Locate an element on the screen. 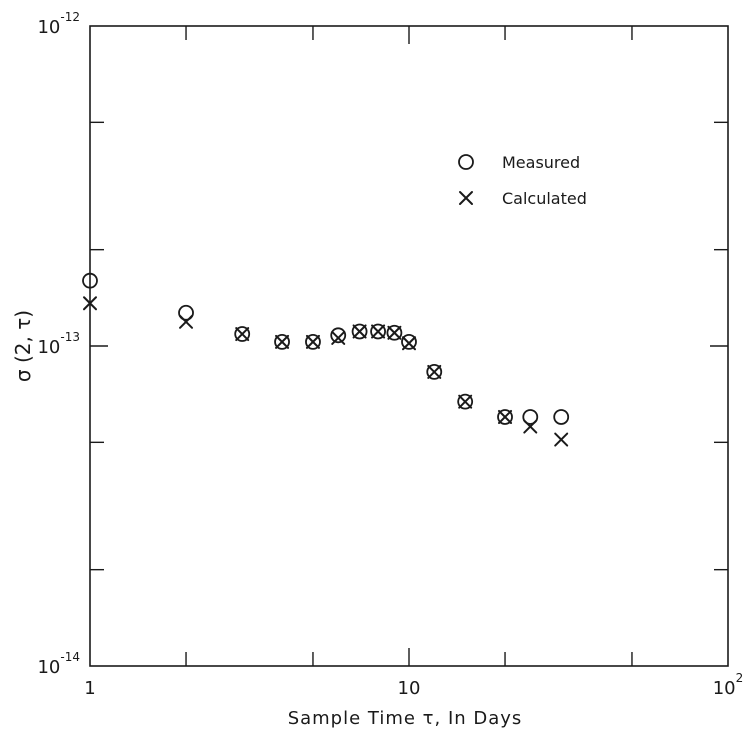  series-measured is located at coordinates (326, 348).